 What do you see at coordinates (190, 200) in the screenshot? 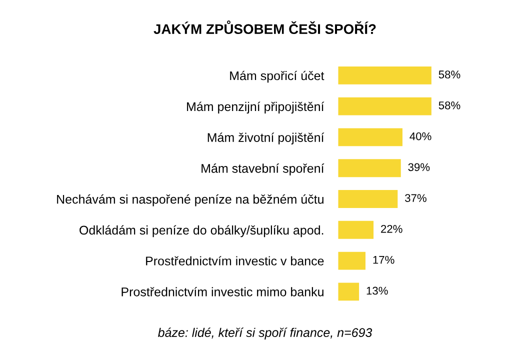
I see `y-tick-label: Nechávám si naspořené peníze na běžném účtu` at bounding box center [190, 200].